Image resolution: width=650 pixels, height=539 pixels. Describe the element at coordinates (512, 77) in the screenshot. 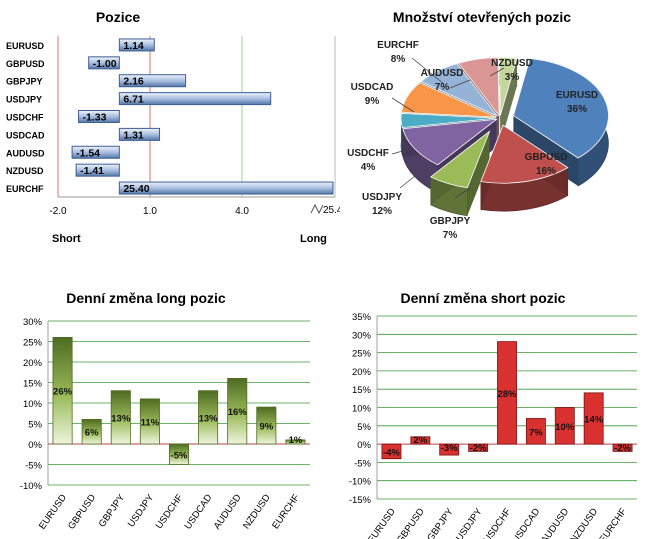

I see `pie-percent-nzdusd: 3%` at that location.